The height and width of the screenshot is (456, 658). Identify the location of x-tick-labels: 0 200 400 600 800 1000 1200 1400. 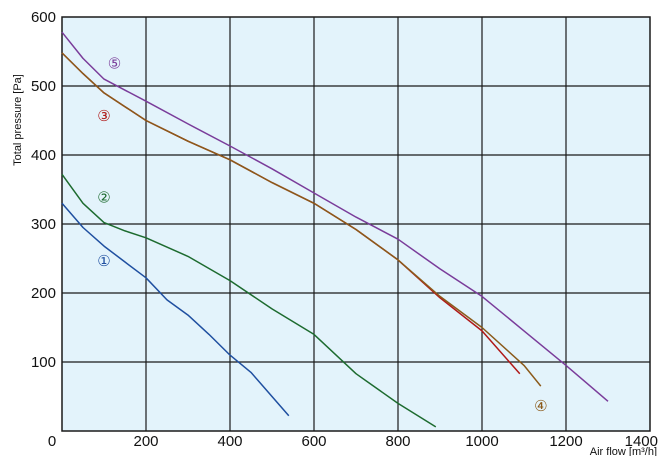
(353, 441).